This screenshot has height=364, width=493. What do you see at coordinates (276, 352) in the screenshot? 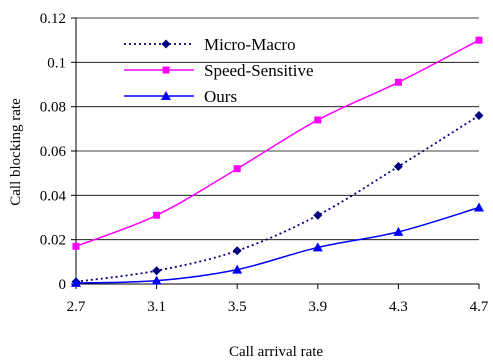
I see `x-axis-label: Call arrival rate` at bounding box center [276, 352].